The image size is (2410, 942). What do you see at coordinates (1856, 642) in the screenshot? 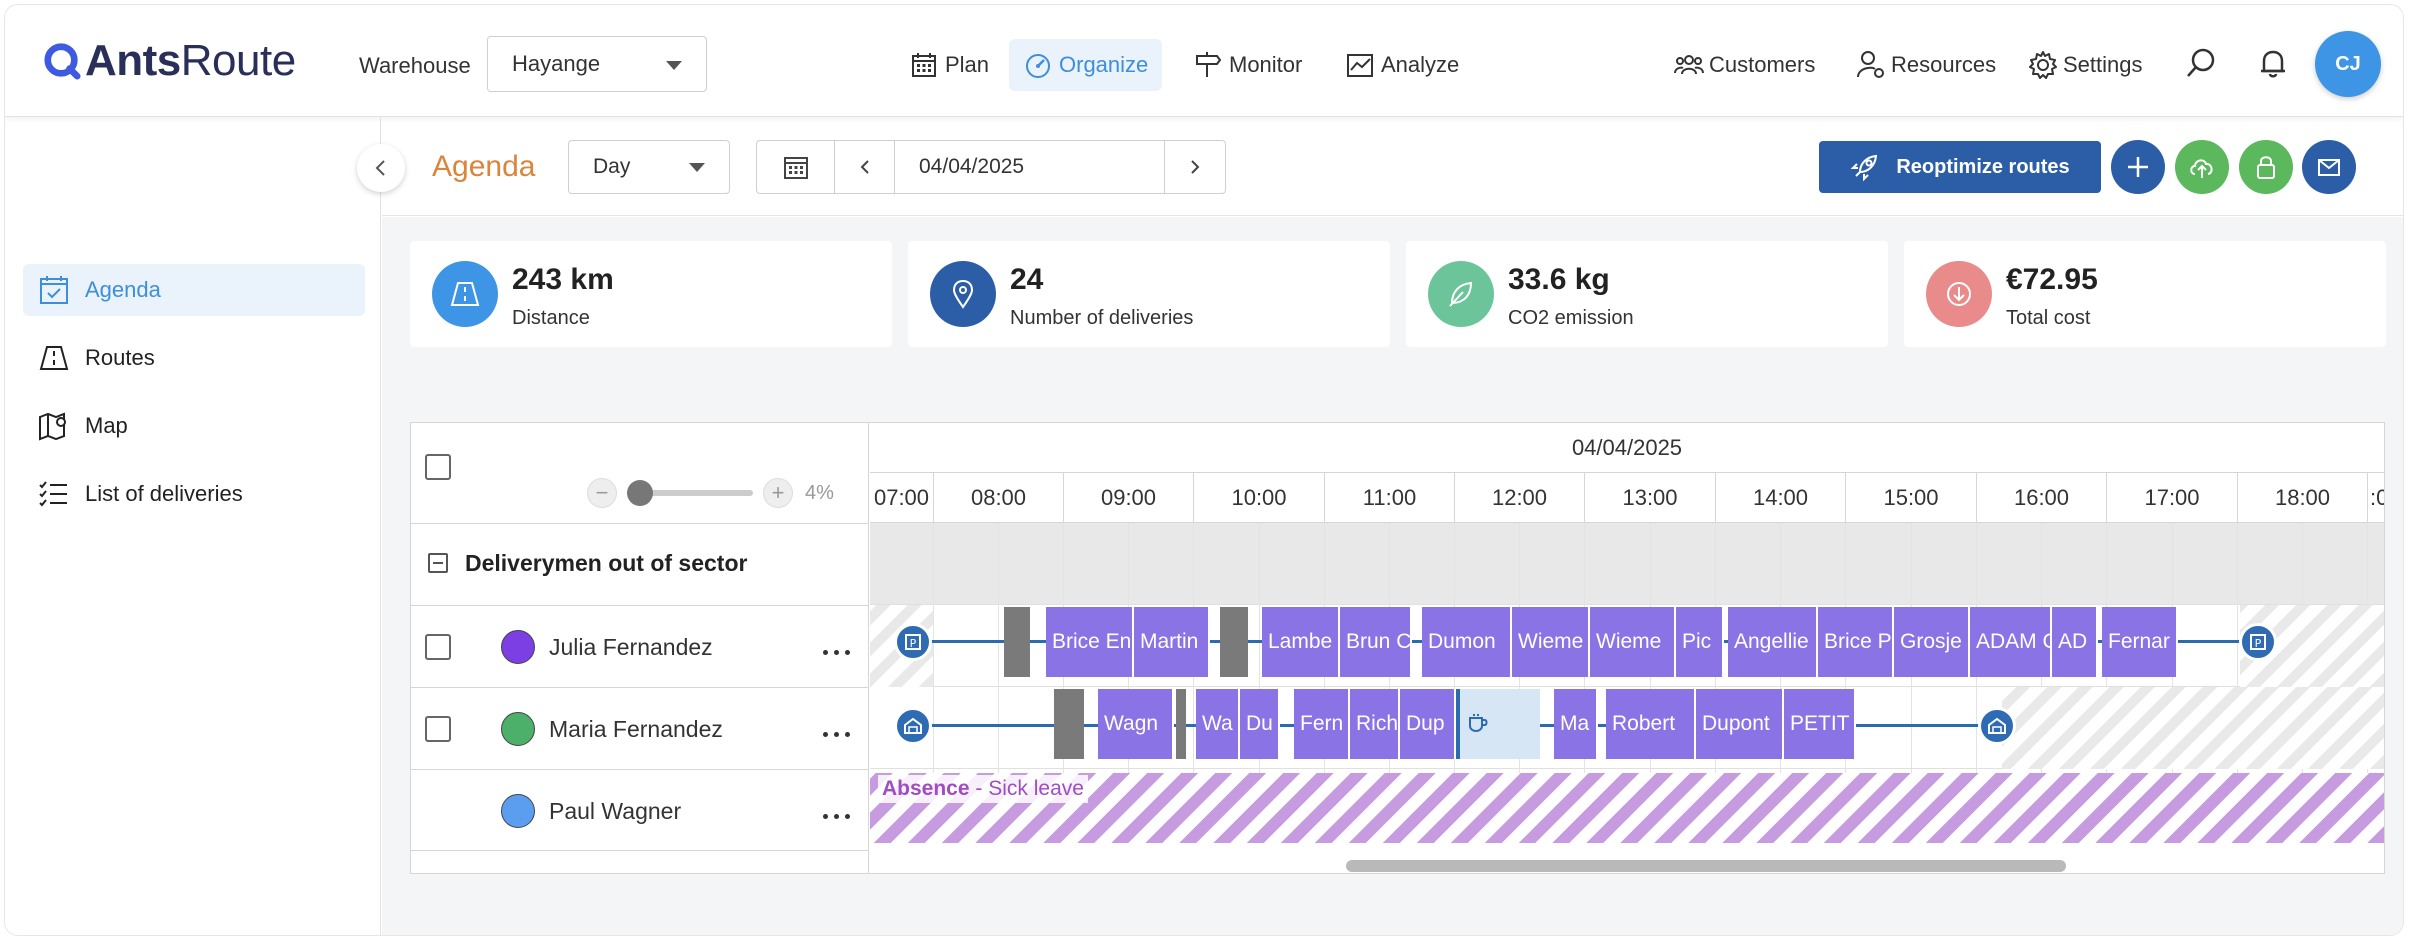
I see `delivery-block: Brice P` at bounding box center [1856, 642].